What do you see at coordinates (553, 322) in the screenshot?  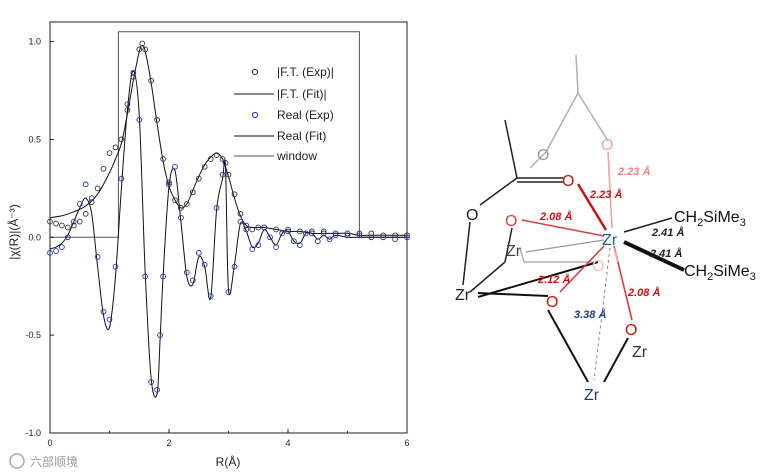 I see `bottom-bonds` at bounding box center [553, 322].